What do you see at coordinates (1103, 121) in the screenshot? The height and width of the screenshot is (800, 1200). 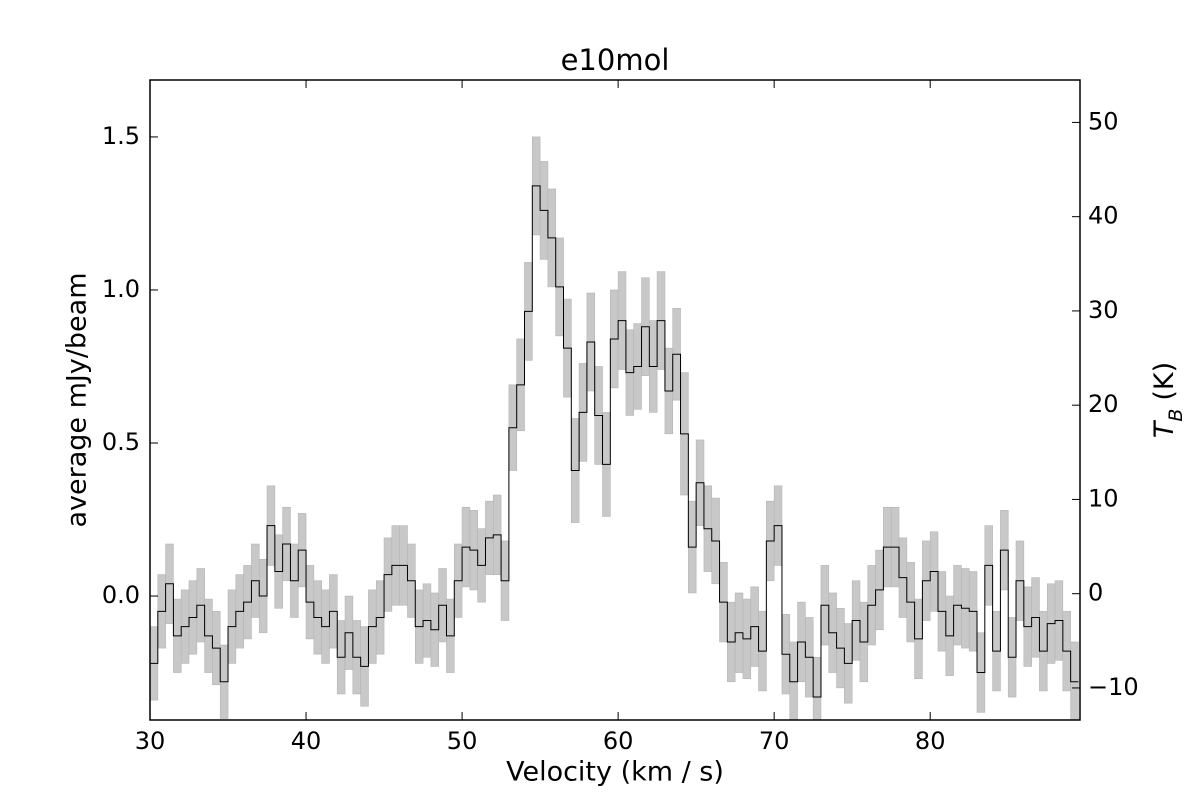 I see `y2-tick-label: 50` at bounding box center [1103, 121].